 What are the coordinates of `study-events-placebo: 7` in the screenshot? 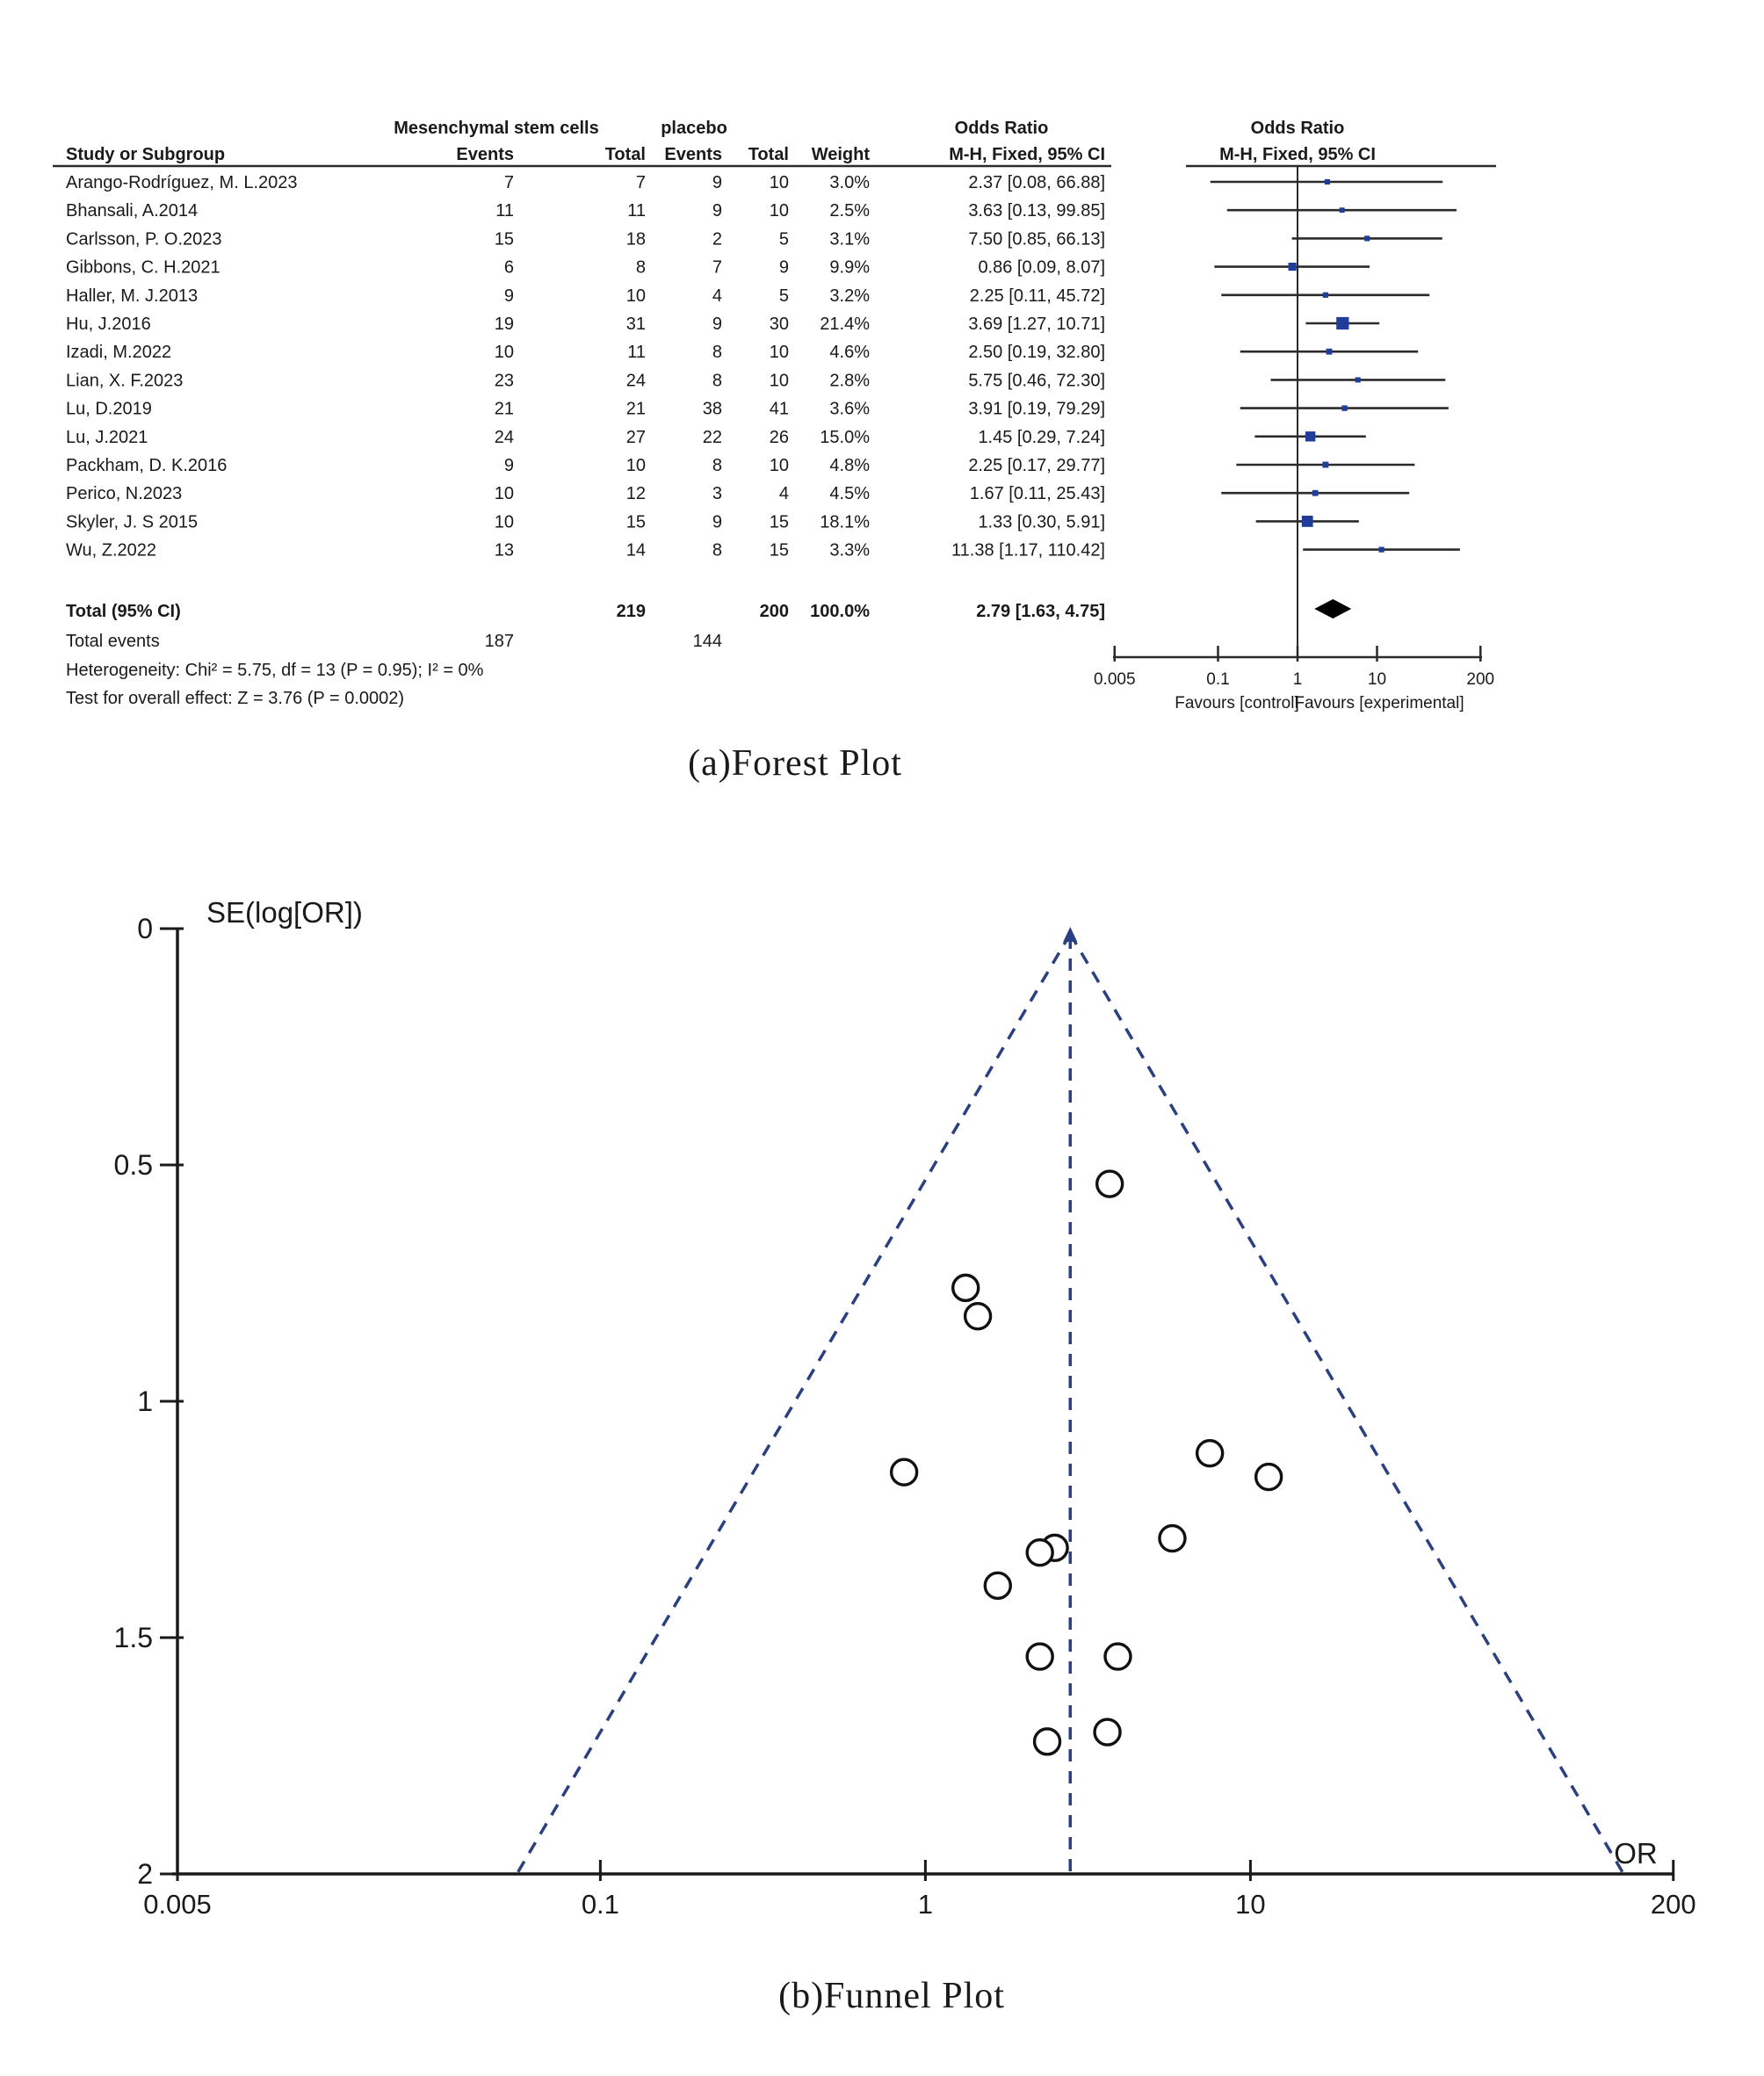 It's located at (717, 268).